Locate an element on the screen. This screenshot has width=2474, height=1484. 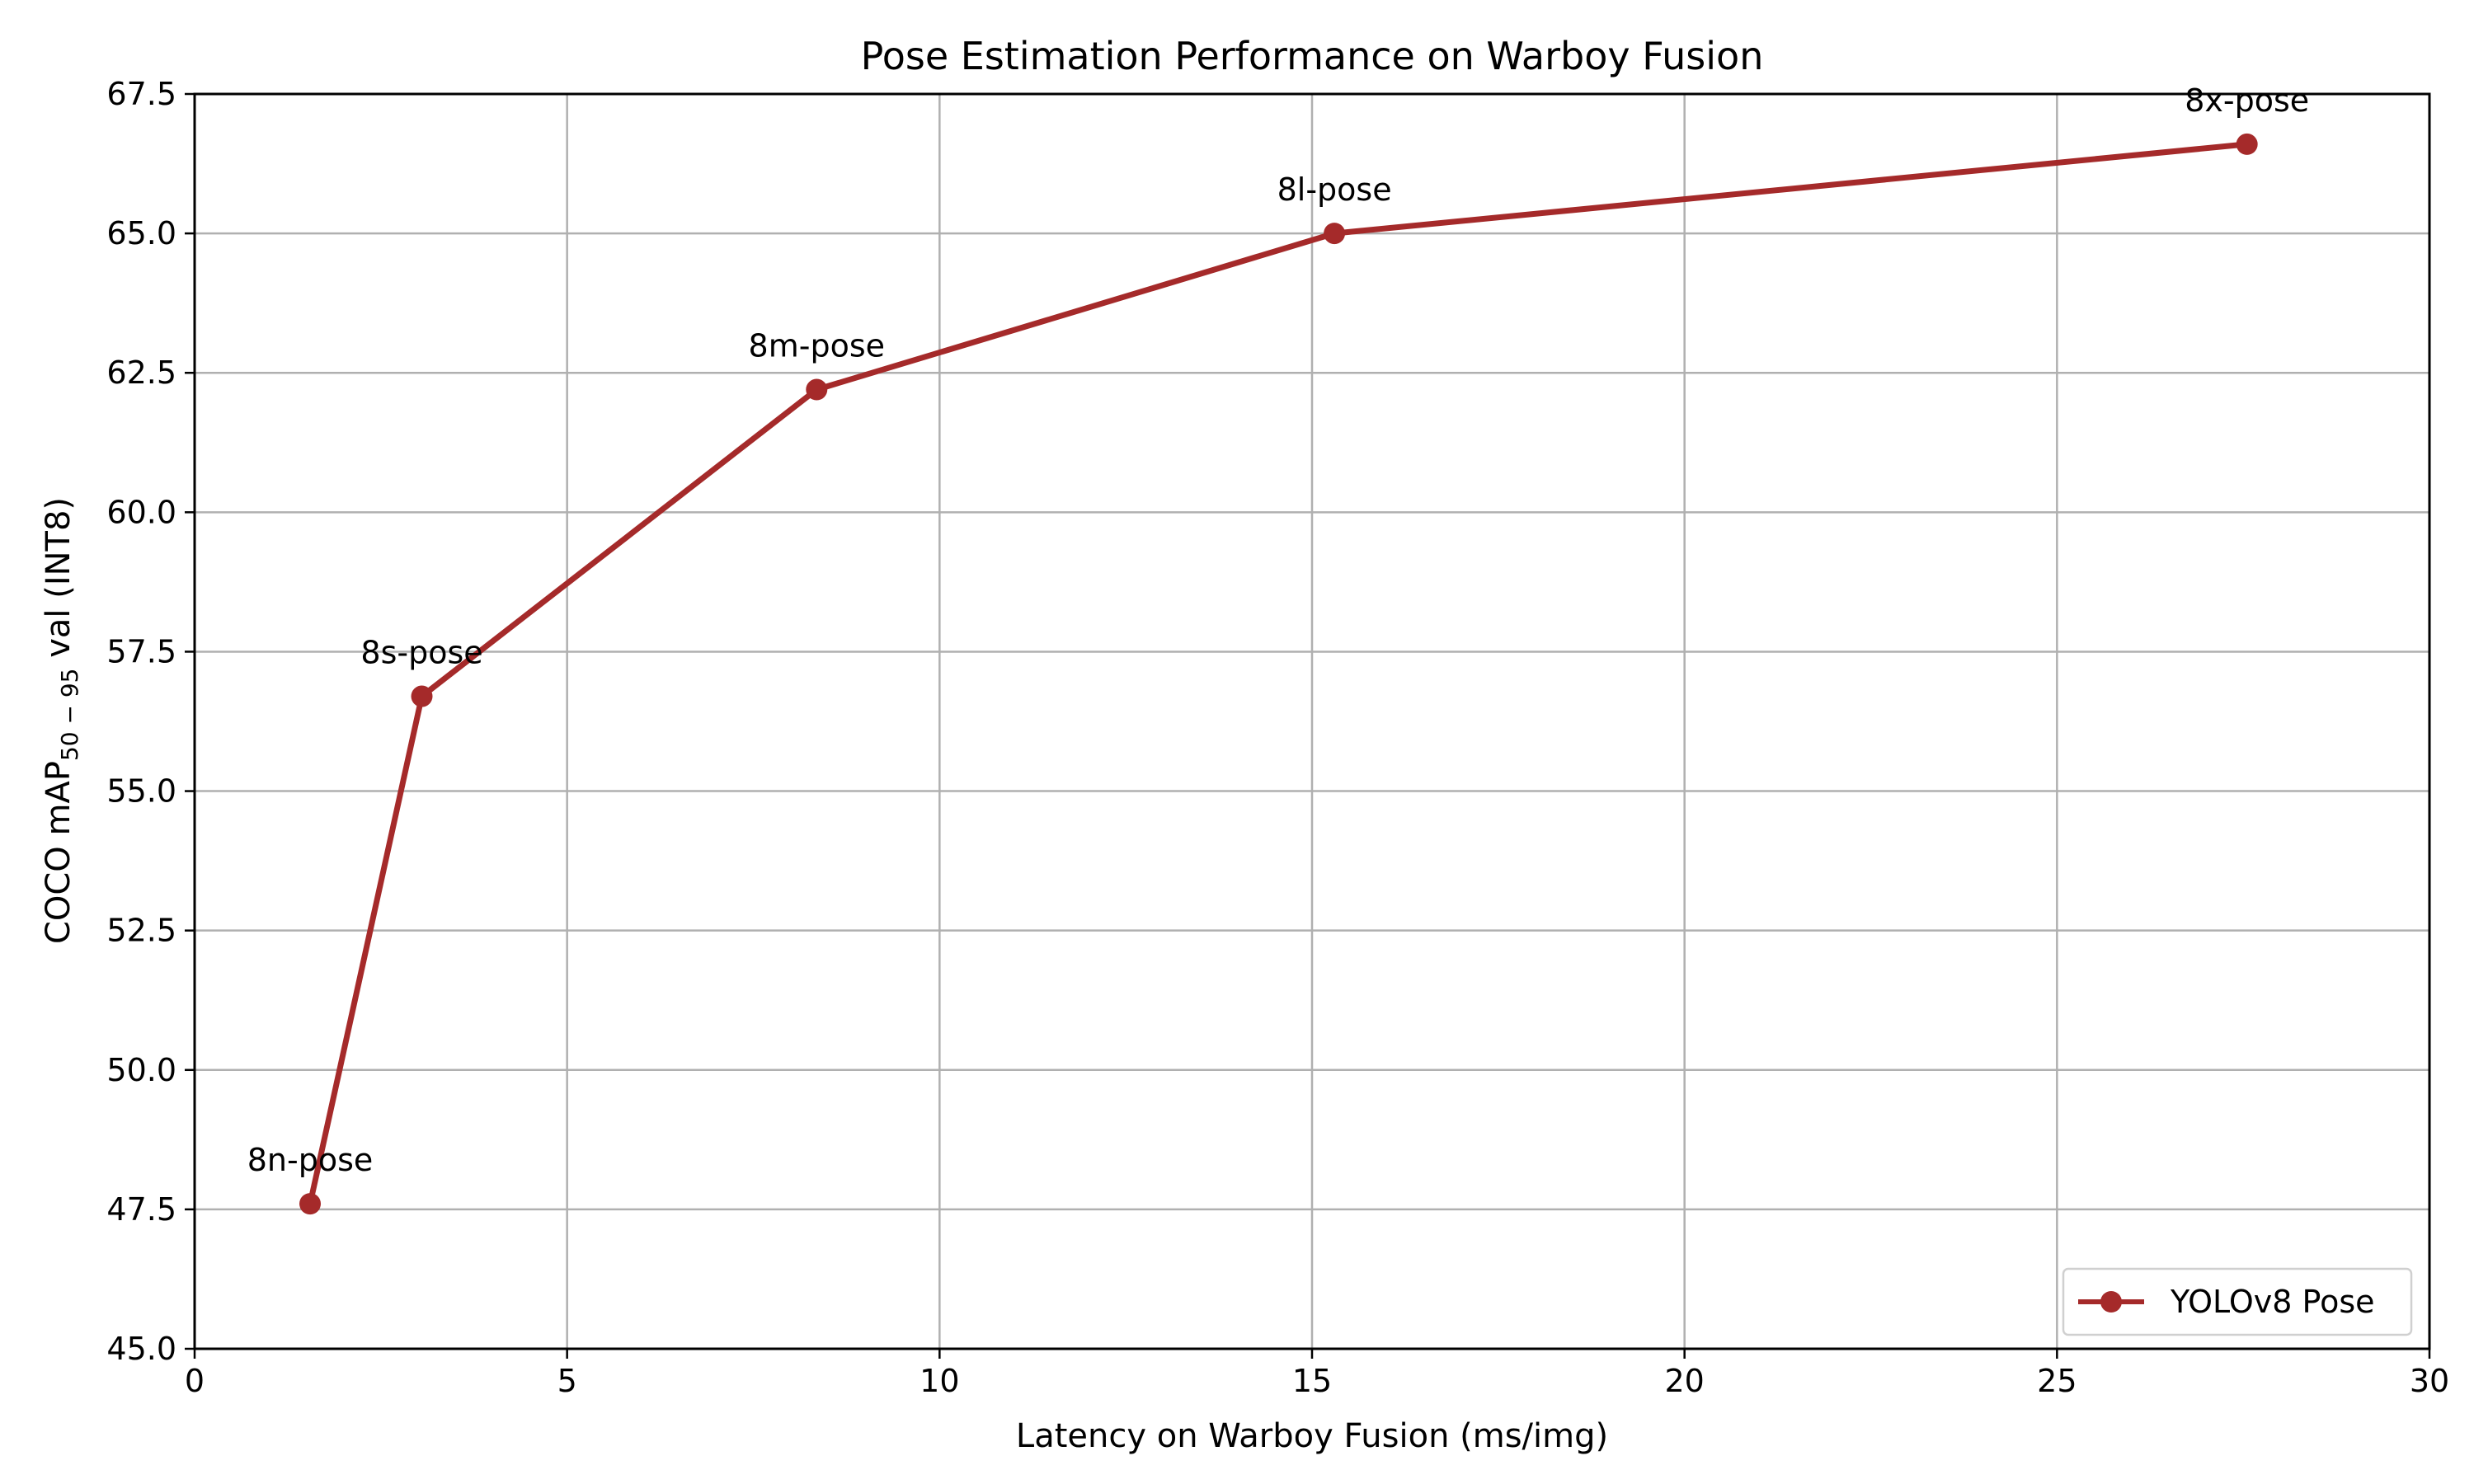
y-tick-label: 55.0 is located at coordinates (141, 791).